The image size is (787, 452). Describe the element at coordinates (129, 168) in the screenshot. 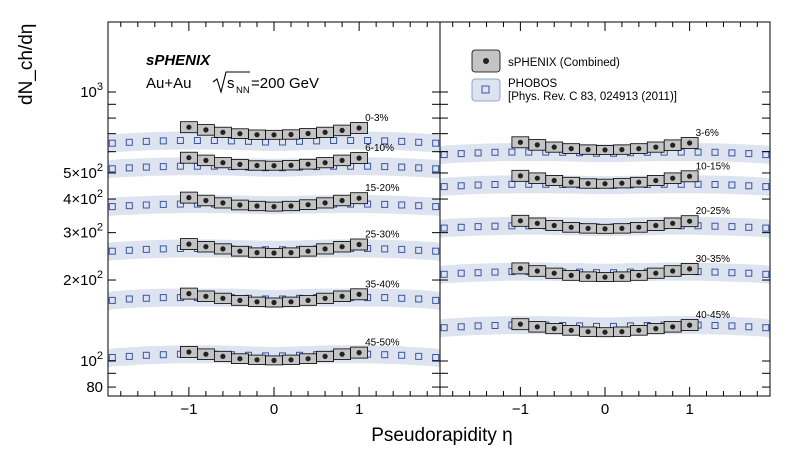

I see `phobos-point-6-10%-1` at that location.